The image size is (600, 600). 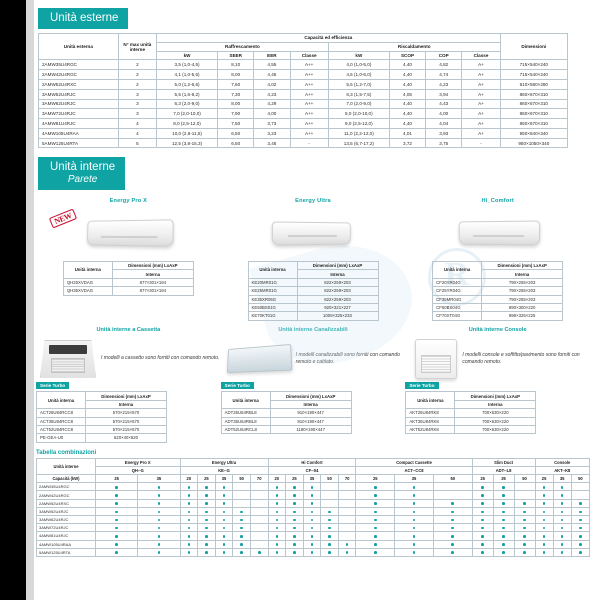 What do you see at coordinates (66, 495) in the screenshot?
I see `cell-unit: 2AMW42U4RGC` at bounding box center [66, 495].